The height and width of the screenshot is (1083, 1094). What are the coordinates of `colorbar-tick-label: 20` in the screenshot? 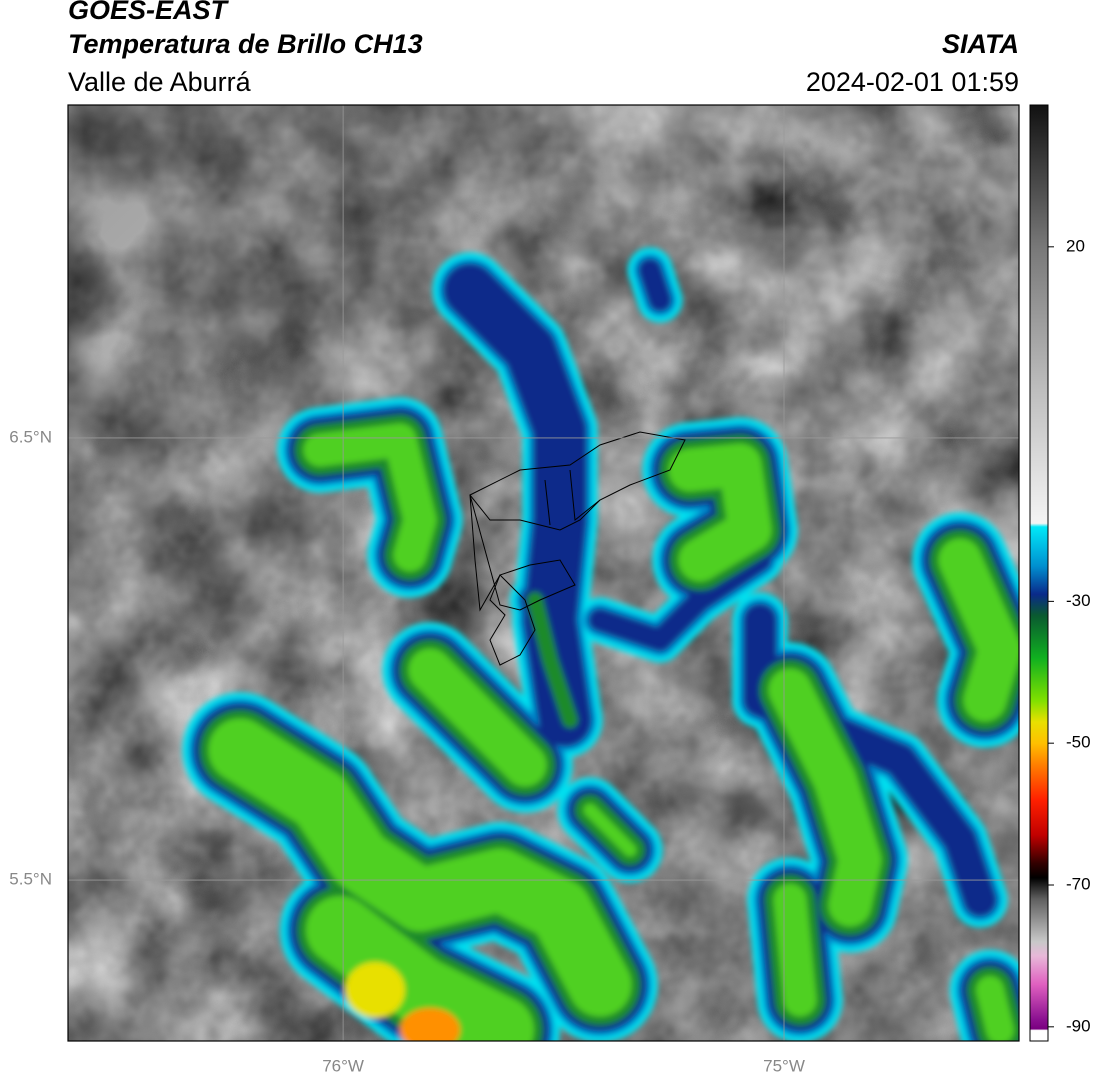 It's located at (1075, 245).